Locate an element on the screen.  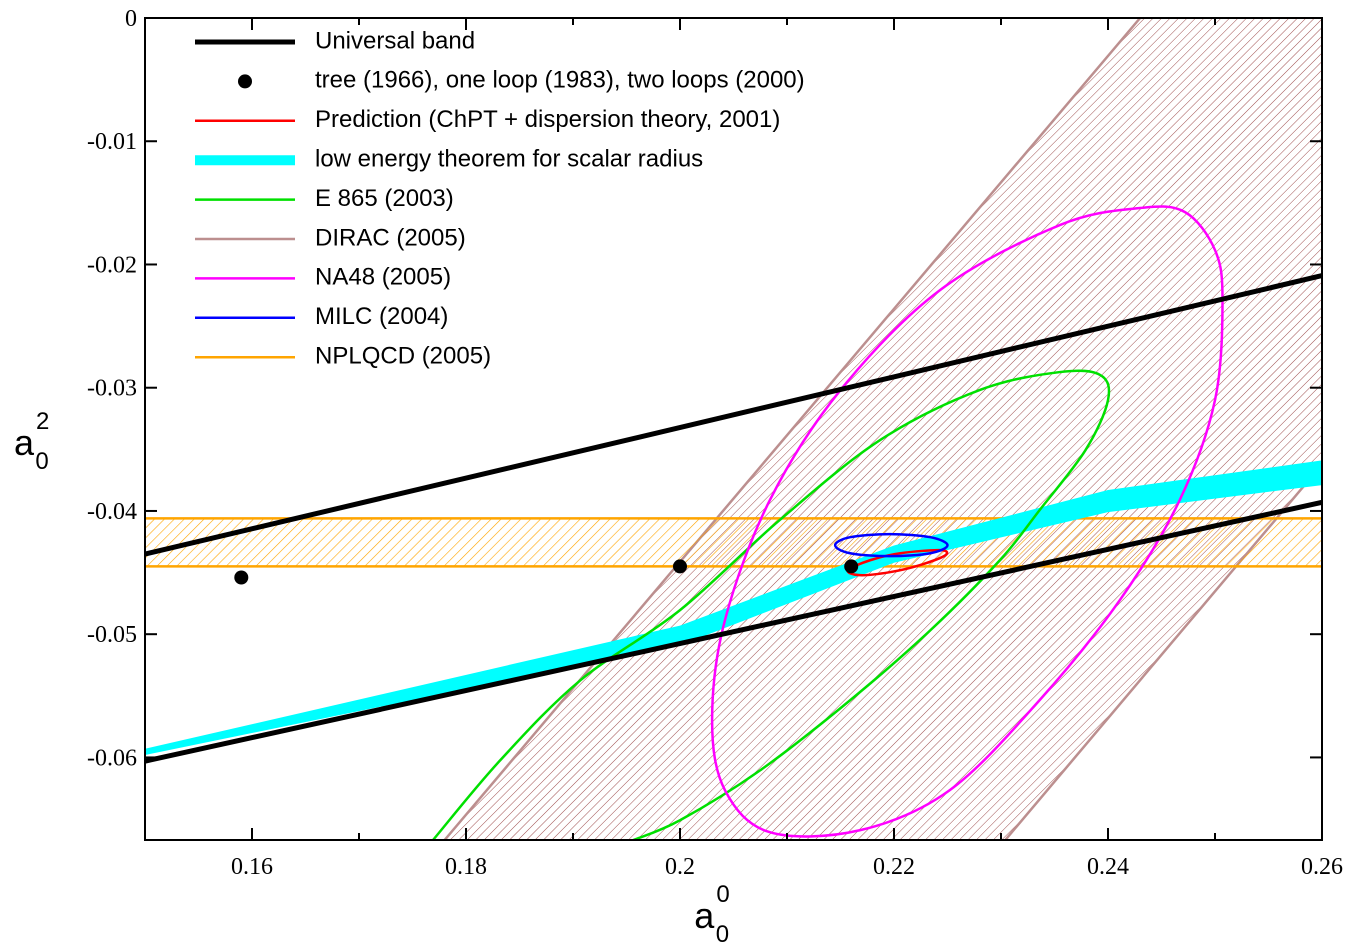
y-tick-label: -0.01 is located at coordinates (112, 142).